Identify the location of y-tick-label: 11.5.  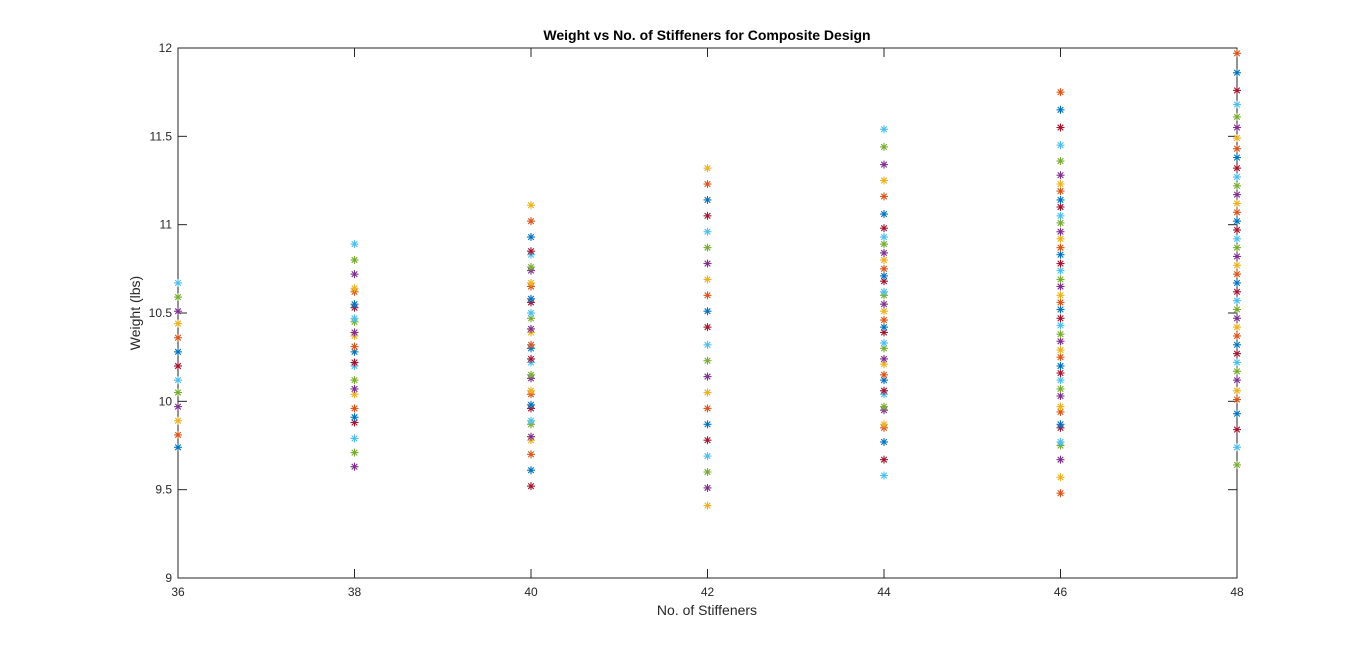
(161, 136).